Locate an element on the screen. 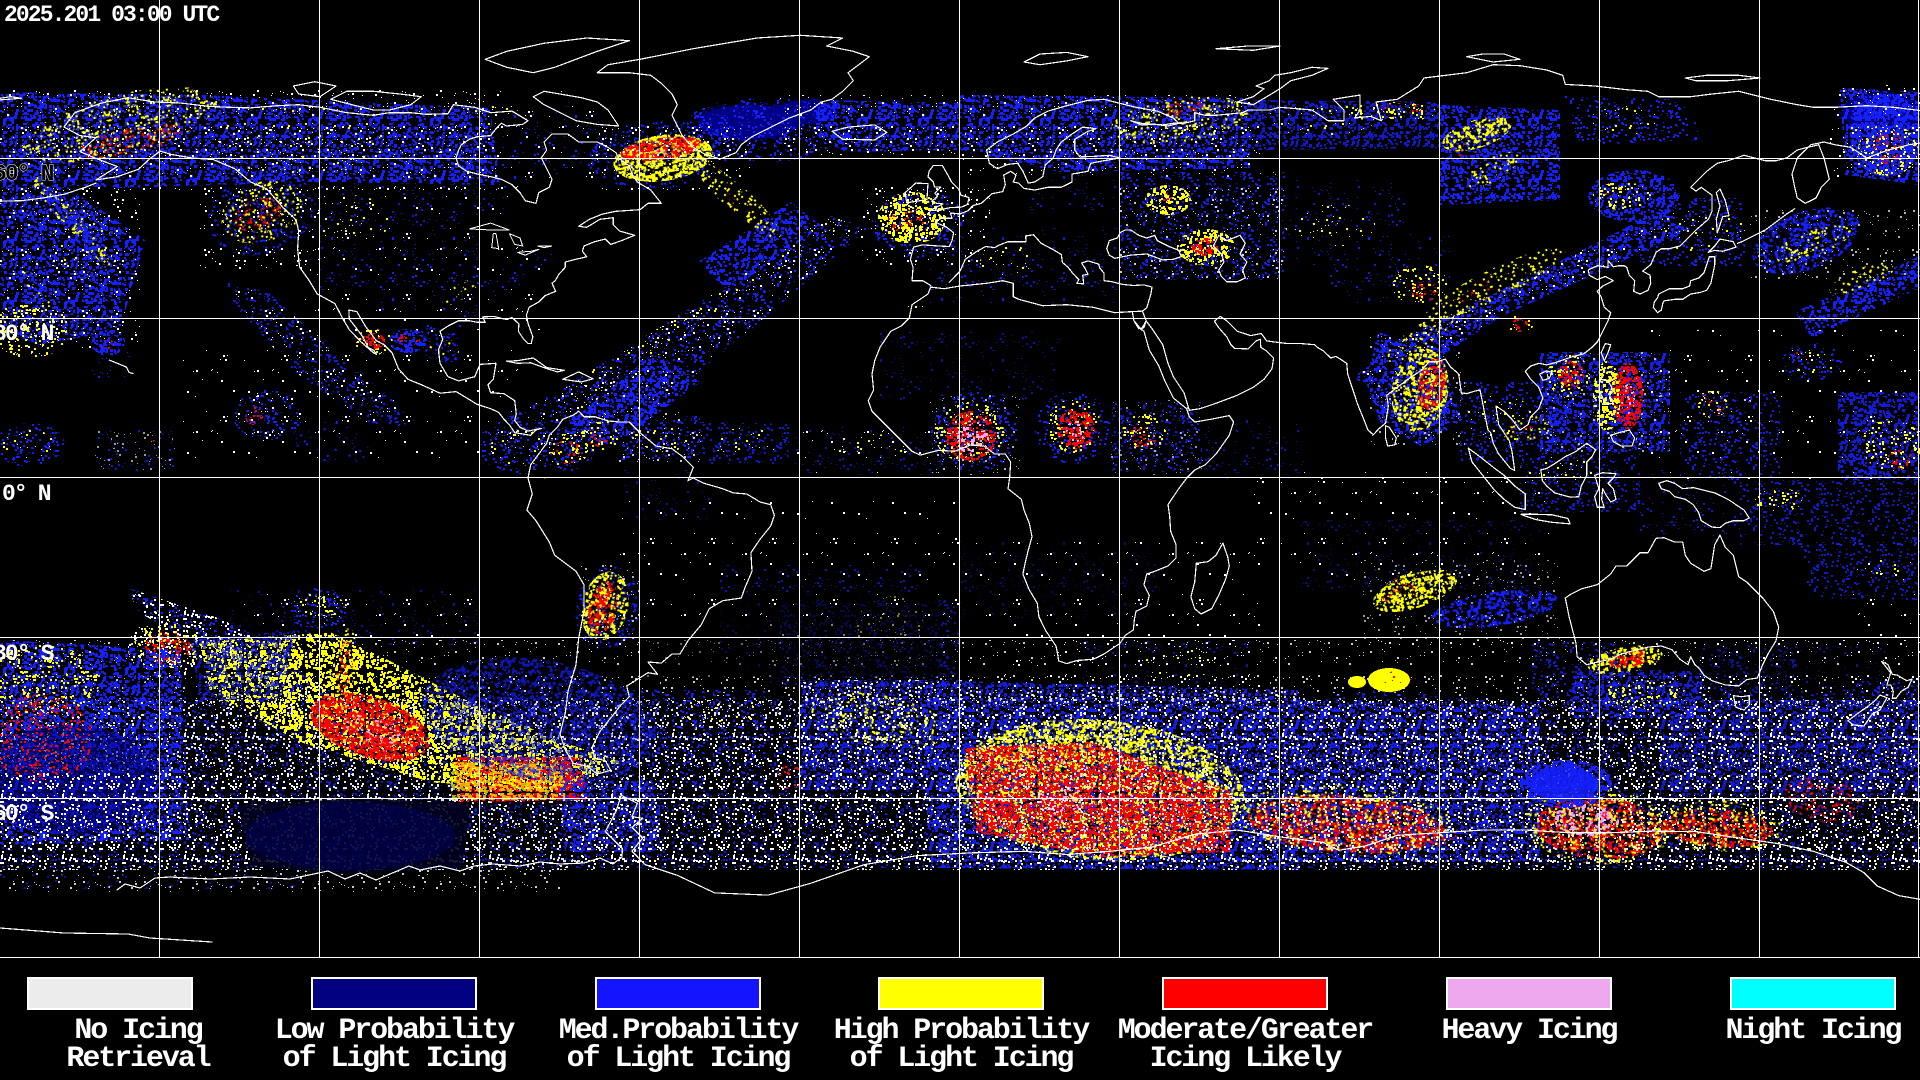 The width and height of the screenshot is (1920, 1080). svg-text: 2025.201 03:00 UTC is located at coordinates (112, 15).